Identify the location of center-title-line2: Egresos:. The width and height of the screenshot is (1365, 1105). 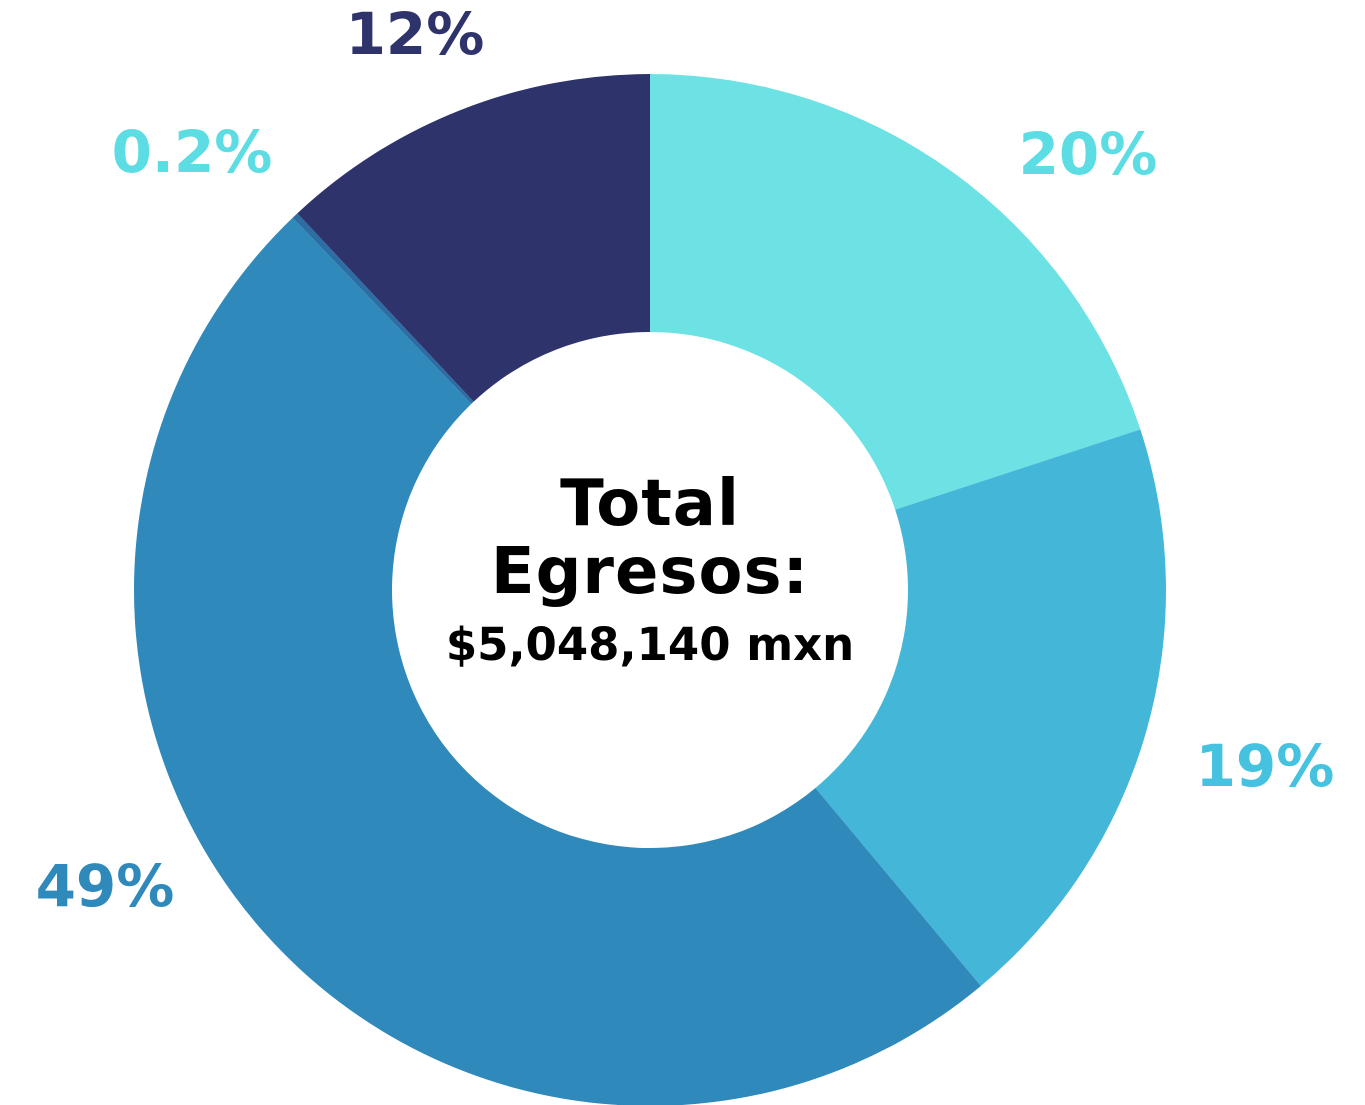
(650, 572).